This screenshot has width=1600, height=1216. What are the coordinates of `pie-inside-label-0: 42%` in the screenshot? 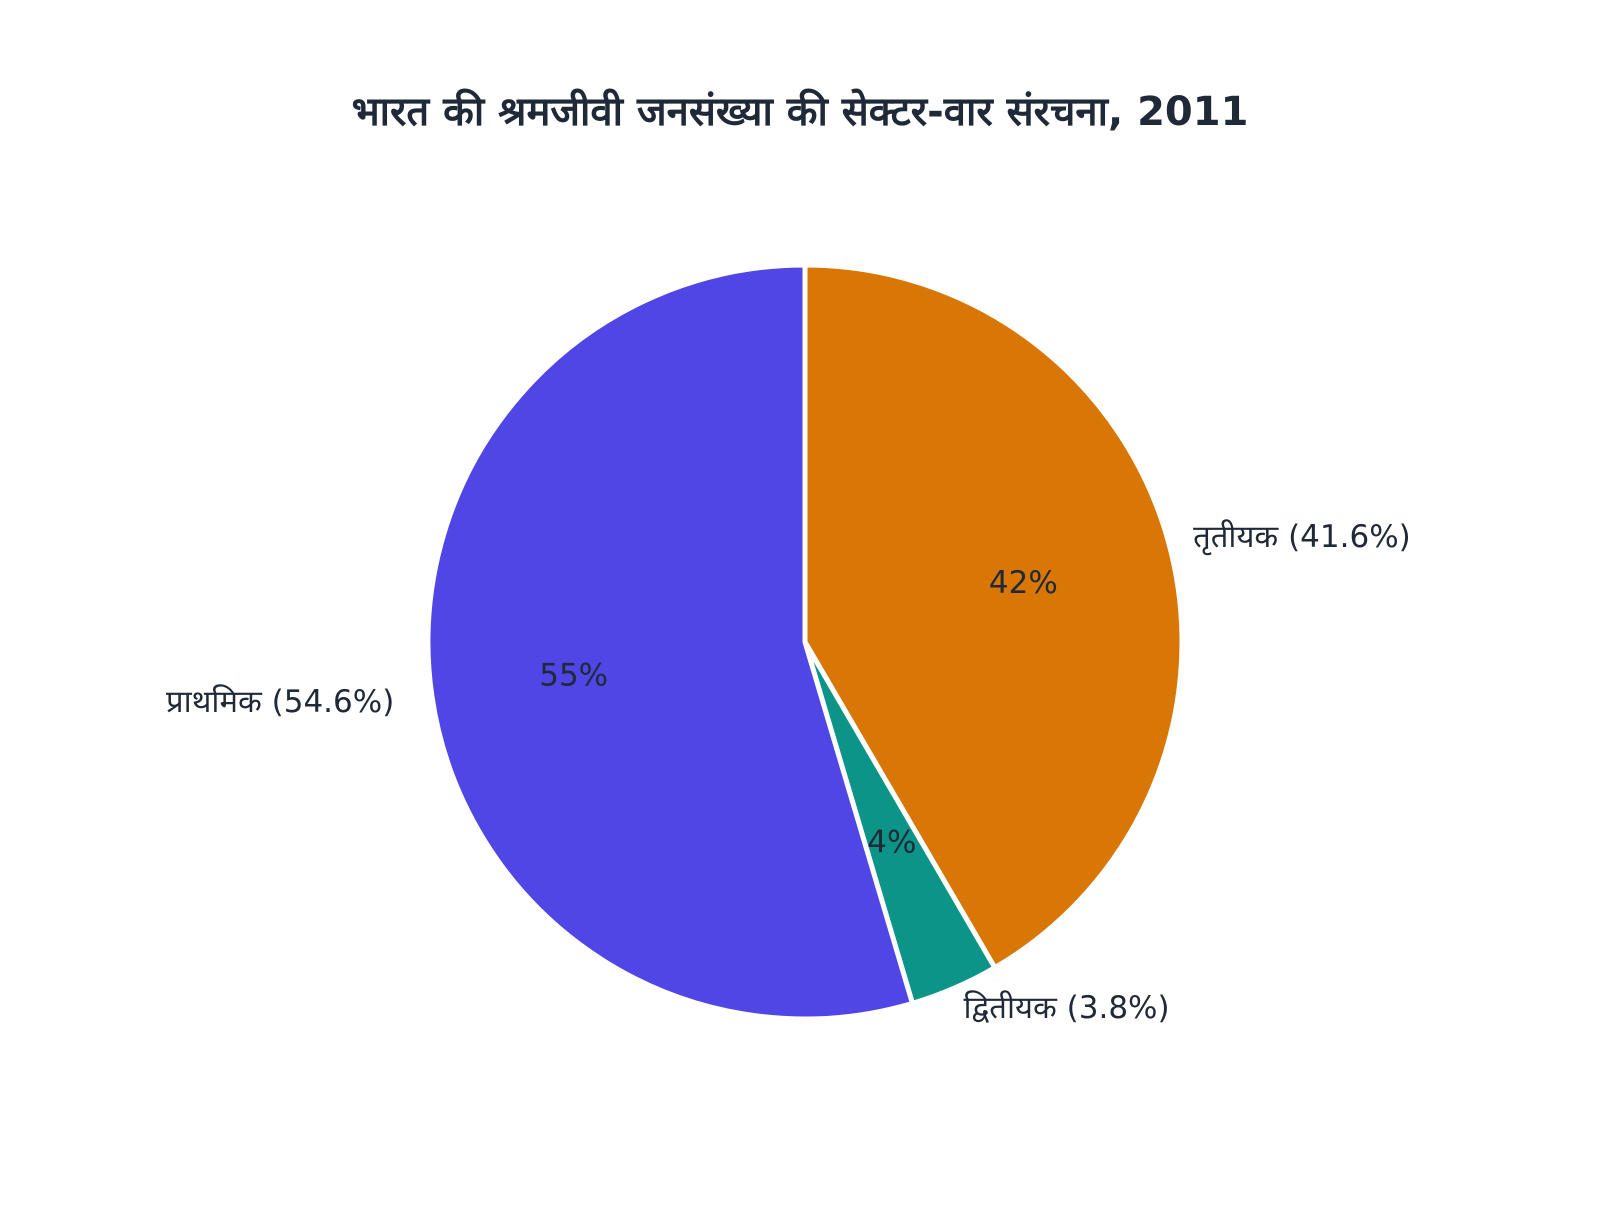 It's located at (1023, 583).